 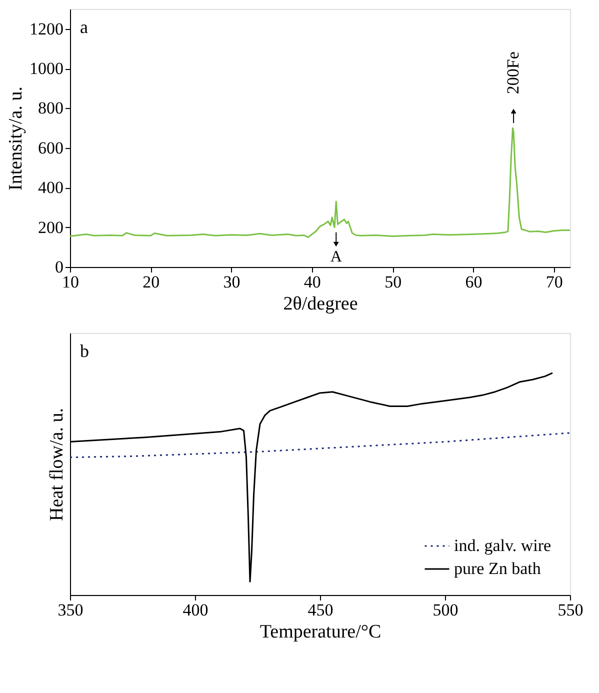 I want to click on x-tick-label: 30, so click(x=231, y=282).